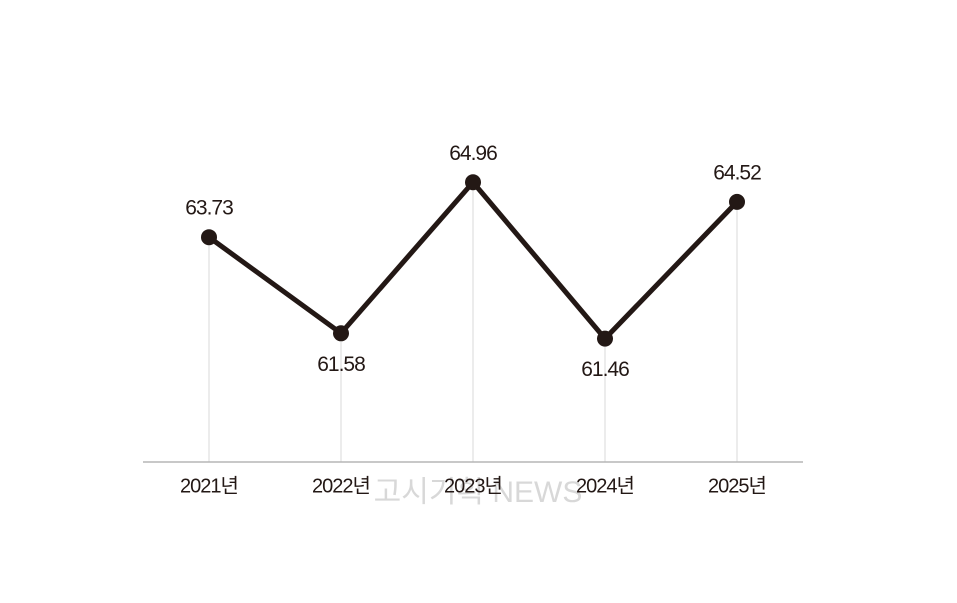 The image size is (957, 603). Describe the element at coordinates (737, 485) in the screenshot. I see `x-tick-label: 2025년` at that location.